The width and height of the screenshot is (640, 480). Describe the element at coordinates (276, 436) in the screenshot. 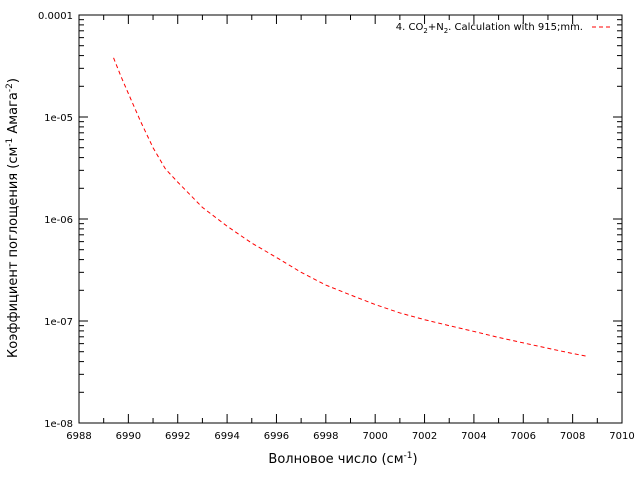

I see `x-tick-label: 6996` at that location.